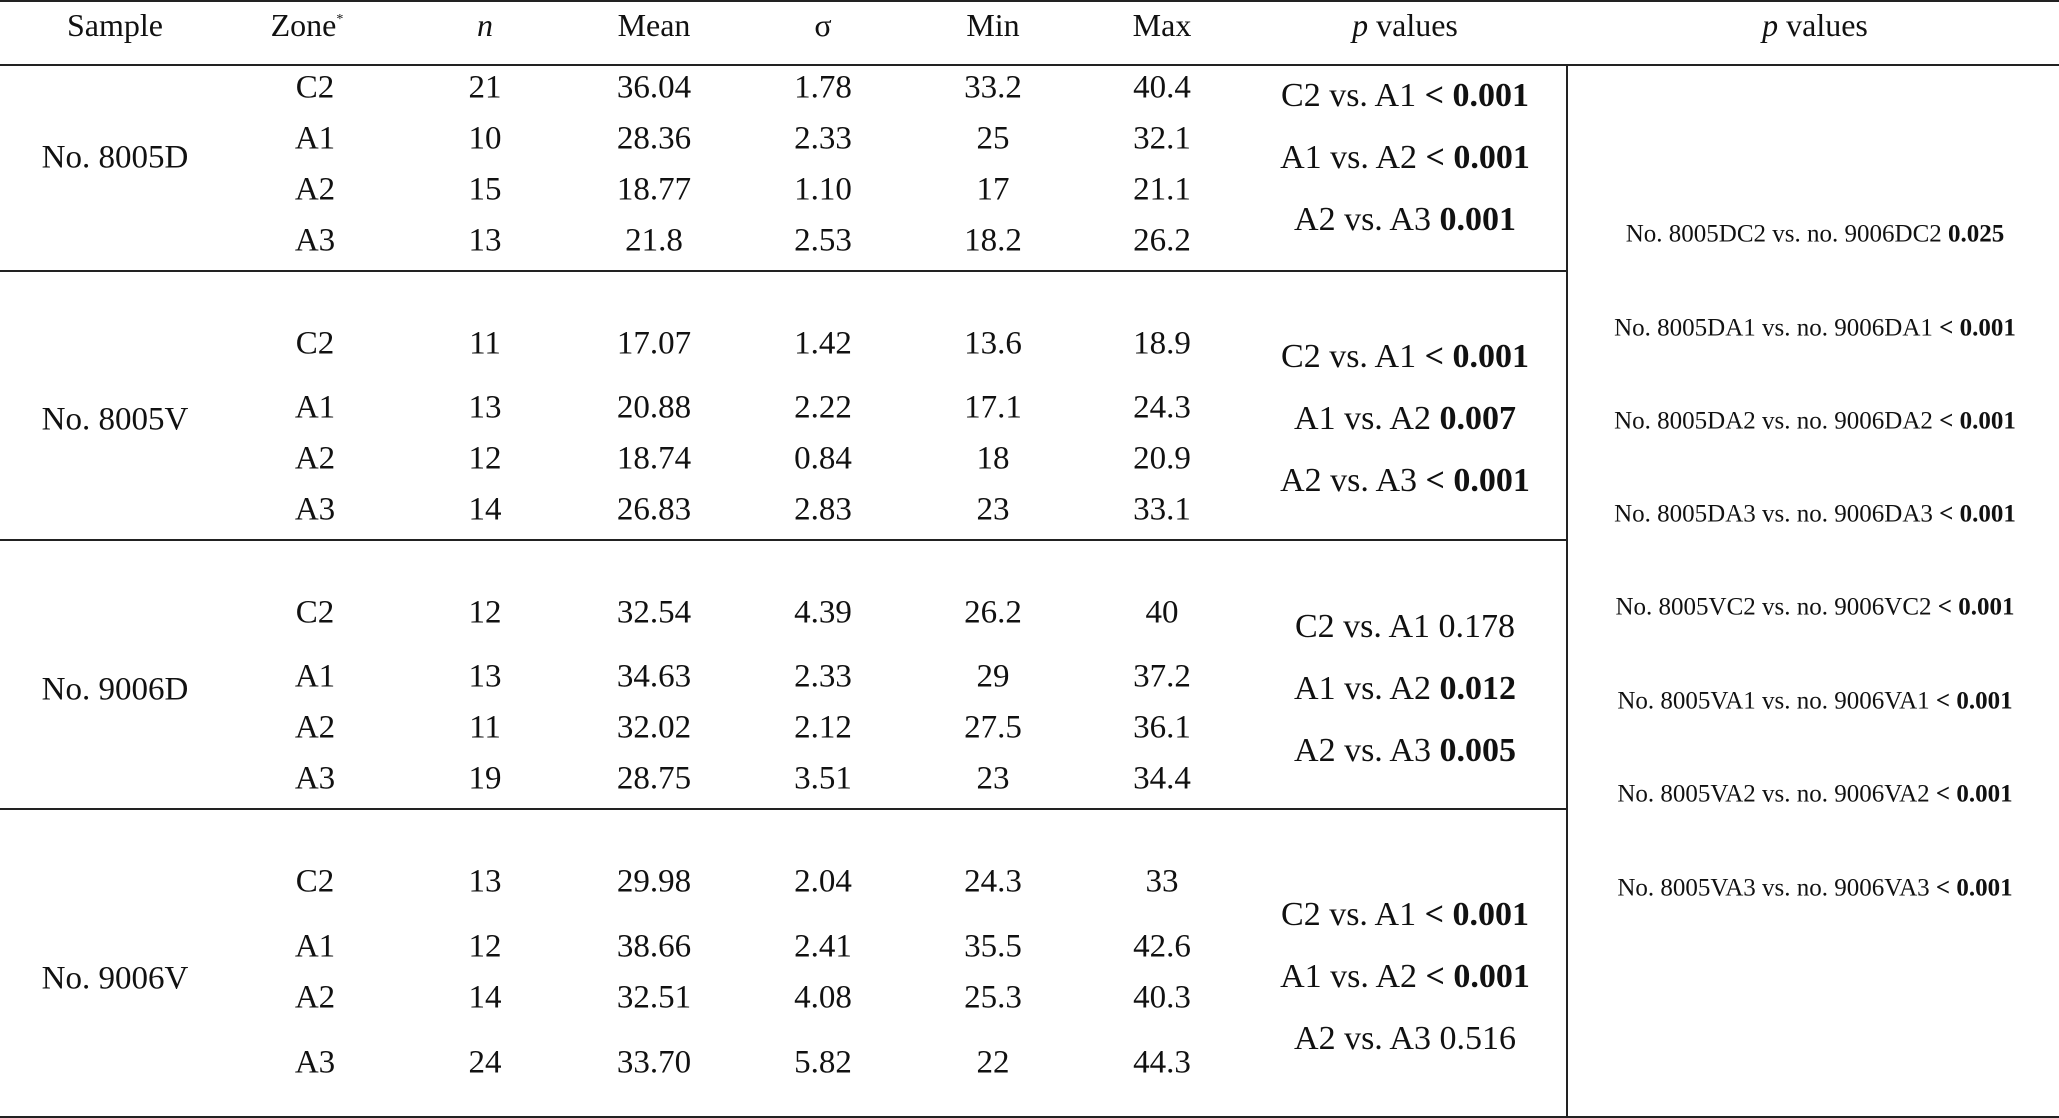 This screenshot has height=1118, width=2059. Describe the element at coordinates (823, 1062) in the screenshot. I see `cell-sigma: 5.82` at that location.